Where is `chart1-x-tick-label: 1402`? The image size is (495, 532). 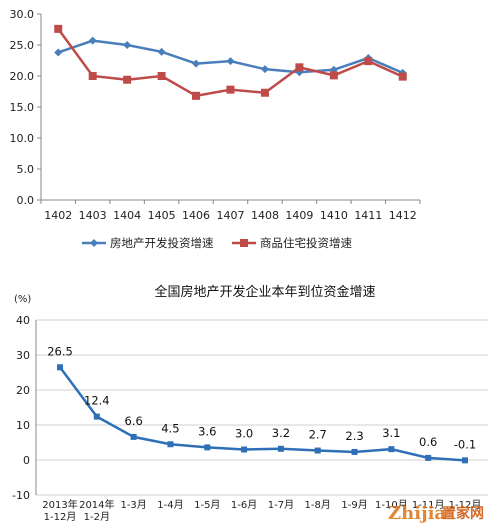 chart1-x-tick-label: 1402 is located at coordinates (58, 215).